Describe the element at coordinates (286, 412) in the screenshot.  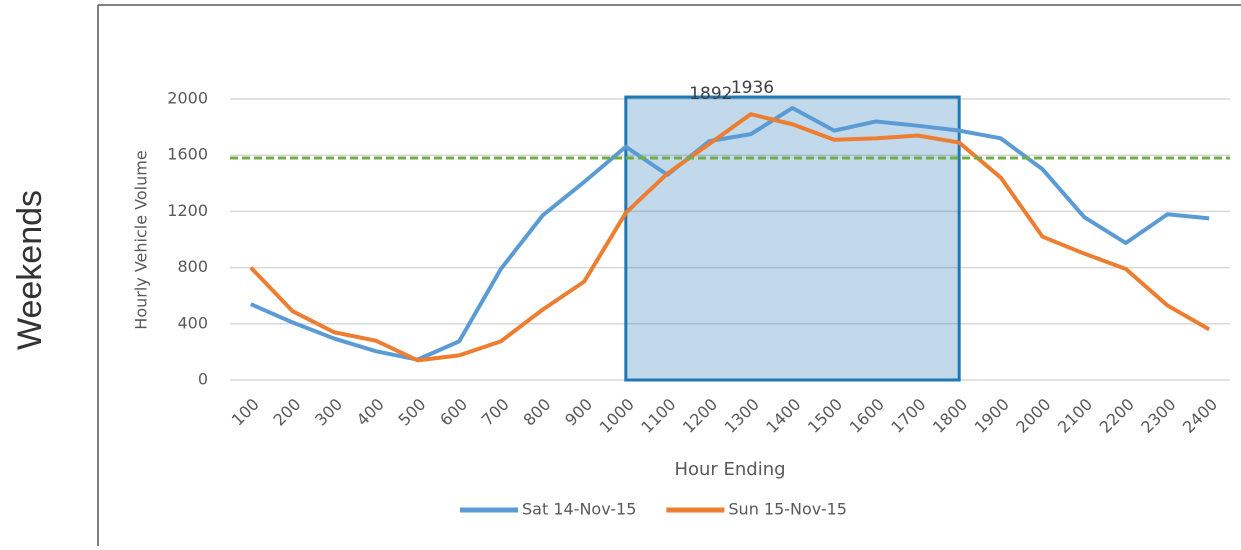
I see `x-tick-label: 200` at that location.